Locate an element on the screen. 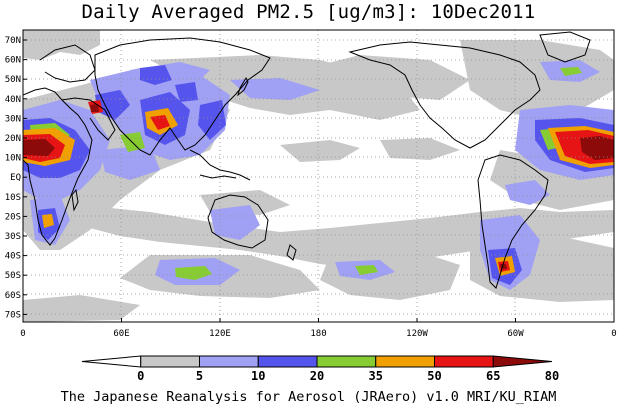  lat-label: 60S is located at coordinates (13, 296).